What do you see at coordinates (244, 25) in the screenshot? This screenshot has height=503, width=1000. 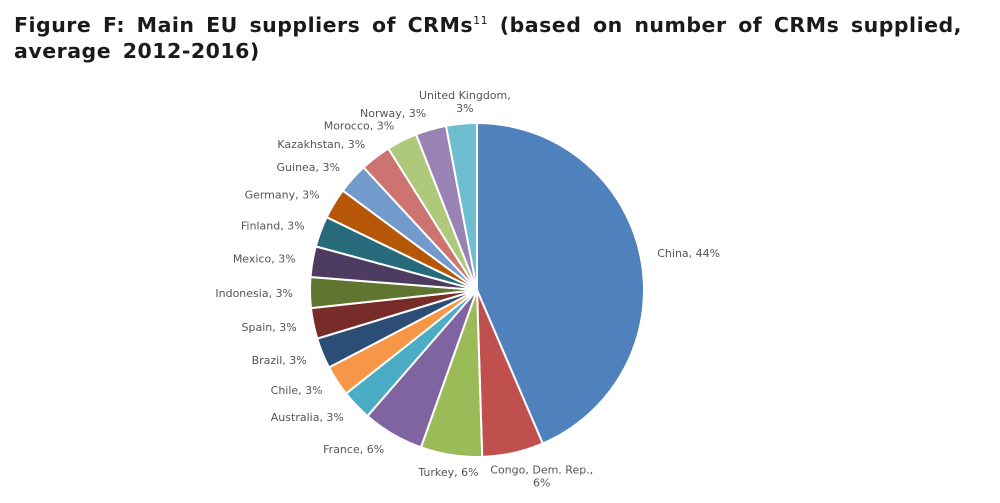 I see `title-text: Figure F: Main EU suppliers of CRMs` at bounding box center [244, 25].